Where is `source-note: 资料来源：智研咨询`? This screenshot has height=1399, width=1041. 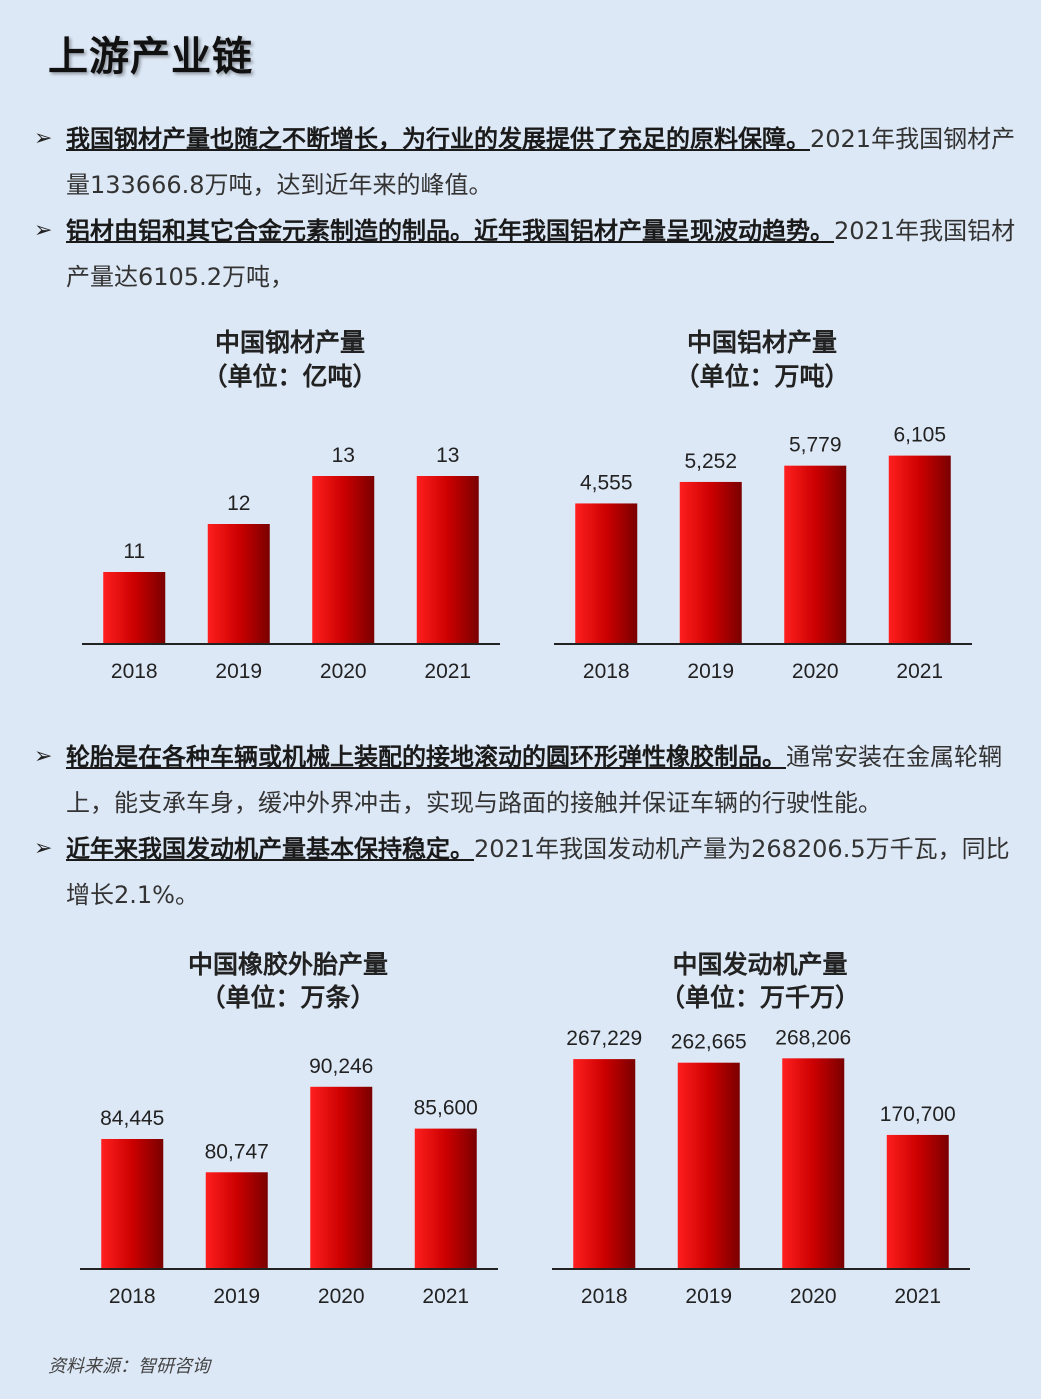 source-note: 资料来源：智研咨询 is located at coordinates (129, 1366).